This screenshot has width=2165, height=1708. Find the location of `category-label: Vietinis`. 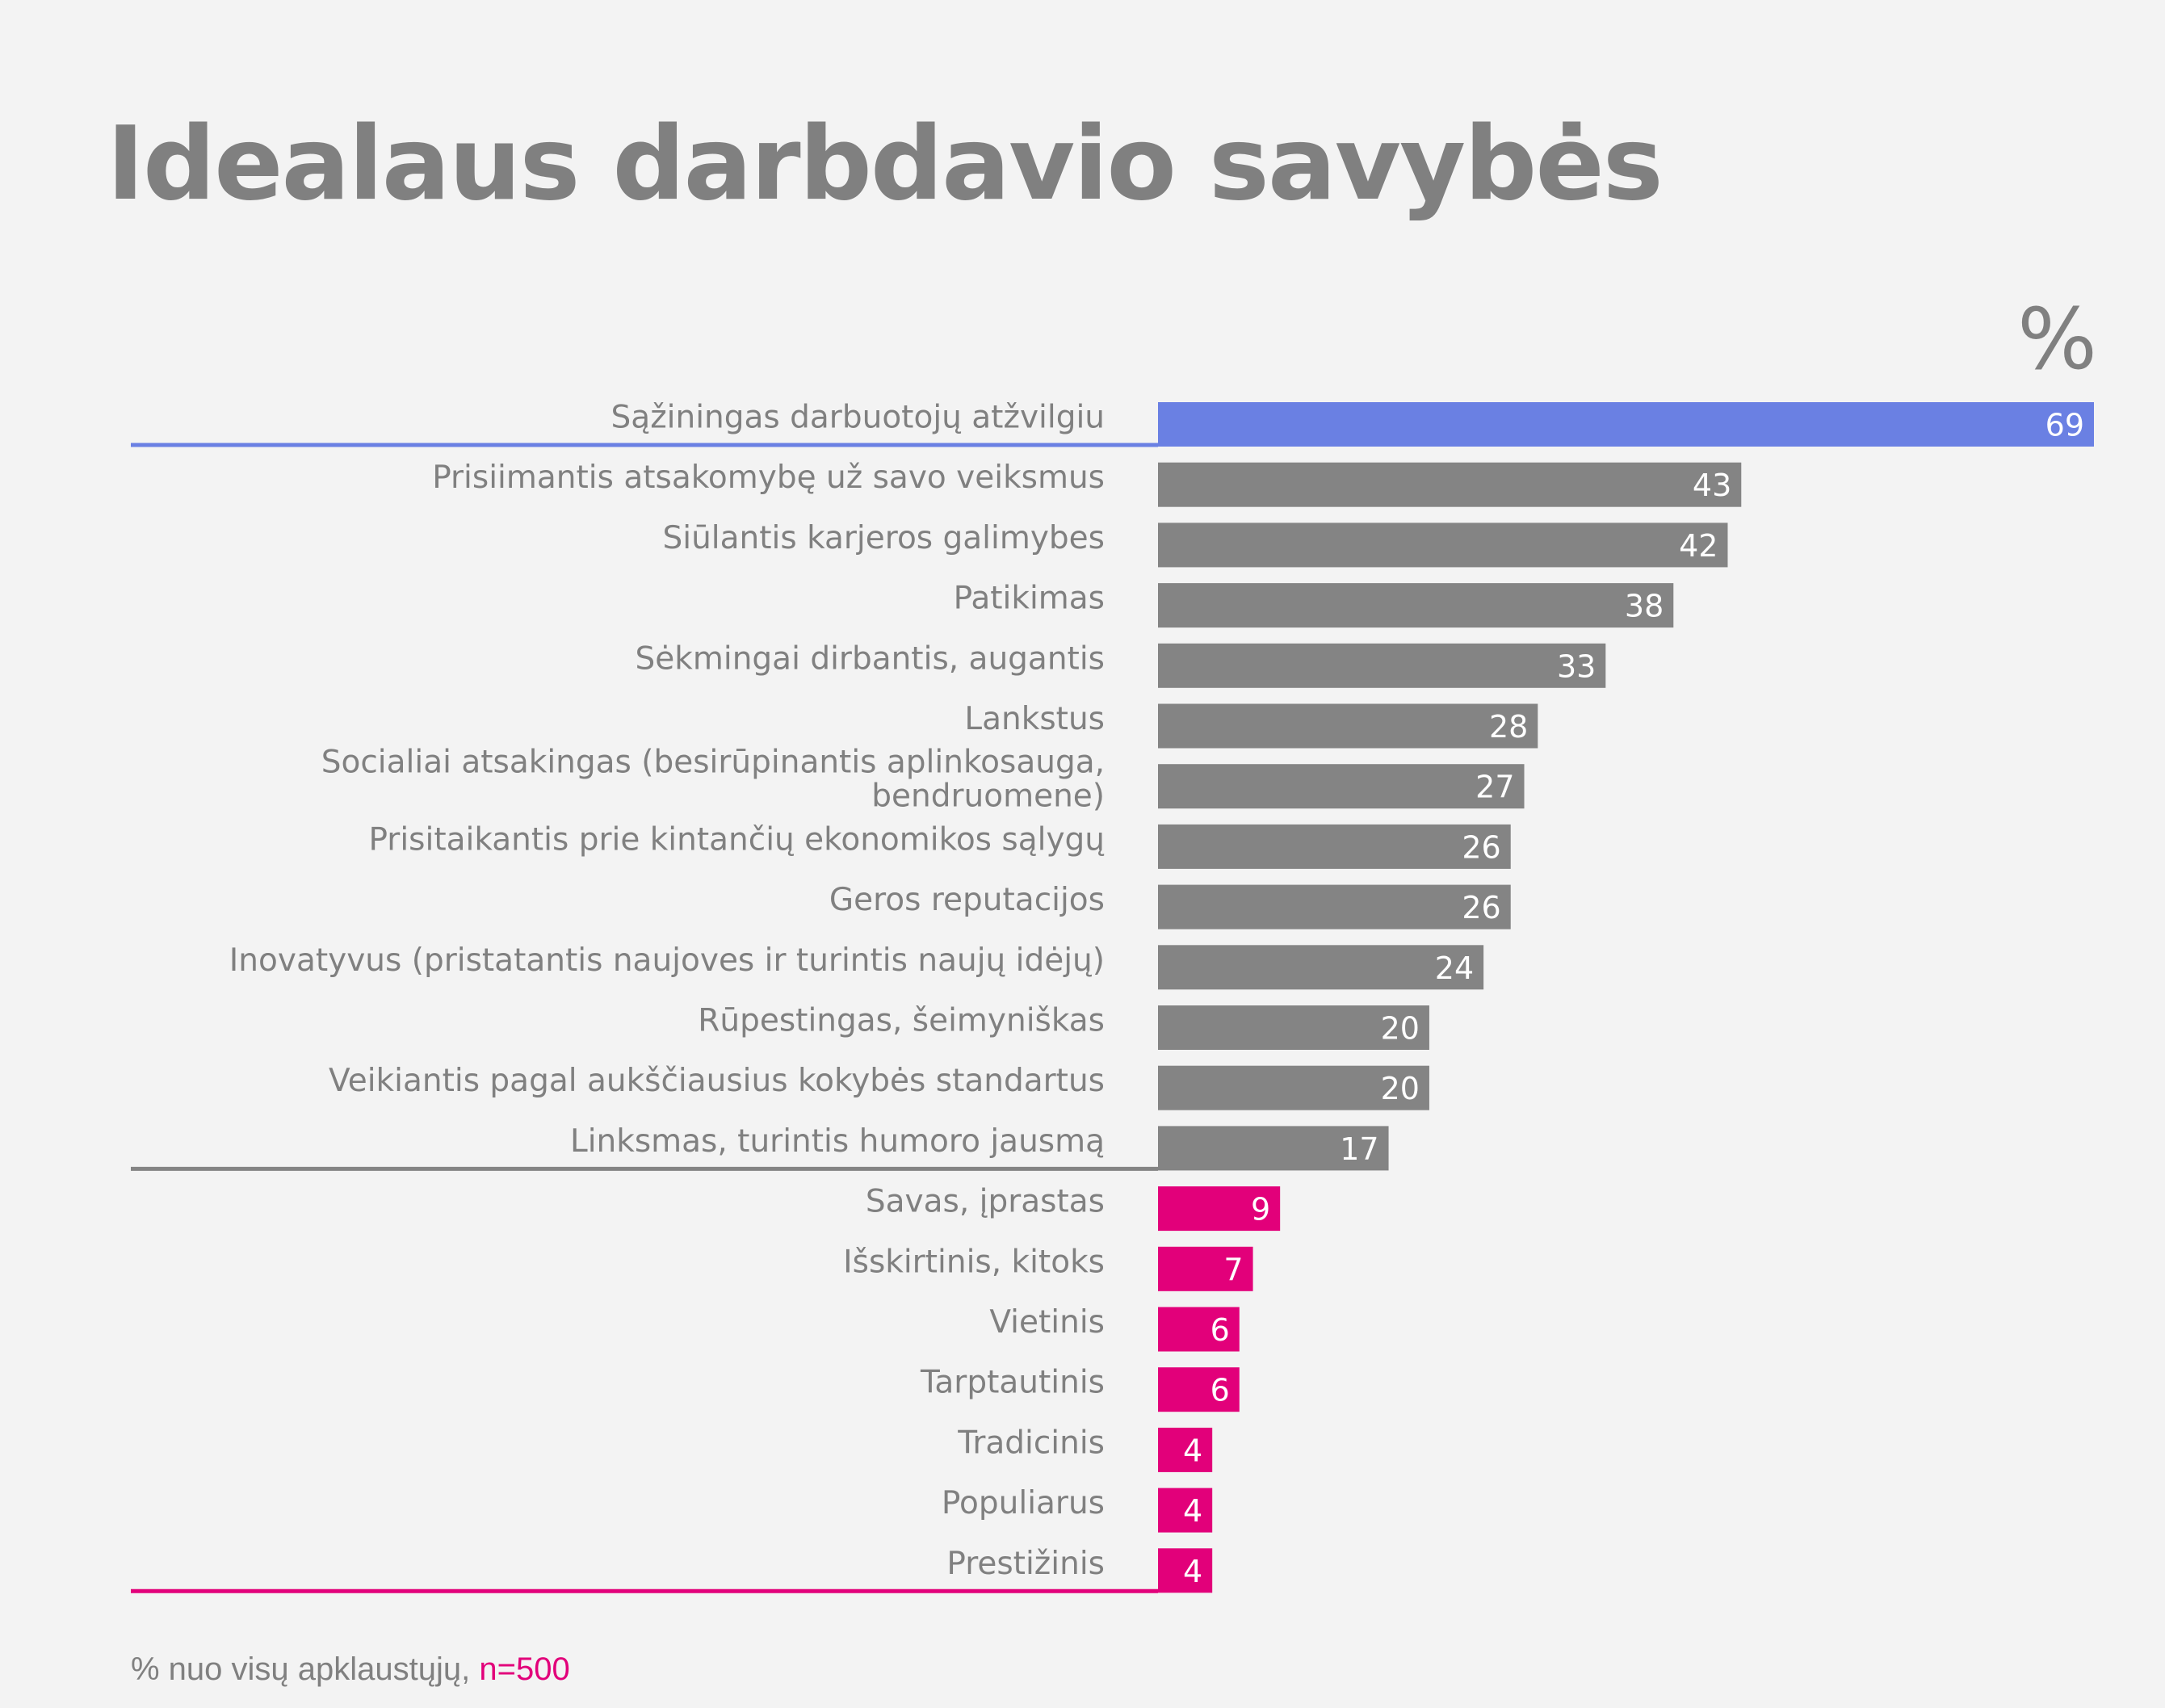

category-label: Vietinis is located at coordinates (1047, 1323).